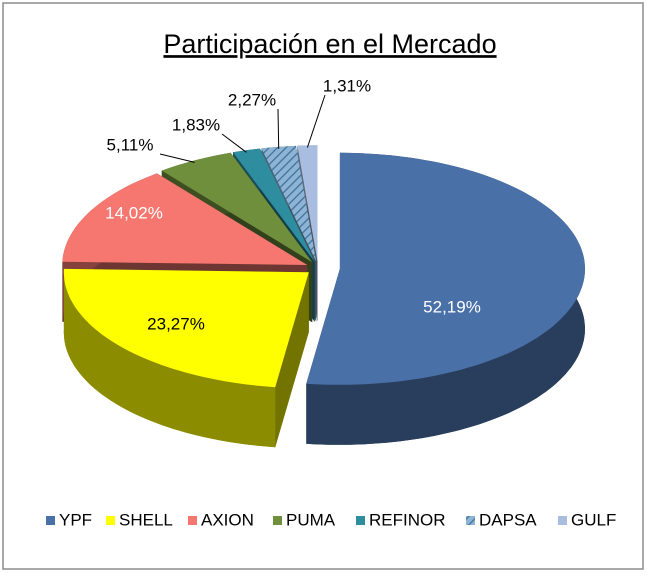  What do you see at coordinates (593, 519) in the screenshot?
I see `legend-label: GULF` at bounding box center [593, 519].